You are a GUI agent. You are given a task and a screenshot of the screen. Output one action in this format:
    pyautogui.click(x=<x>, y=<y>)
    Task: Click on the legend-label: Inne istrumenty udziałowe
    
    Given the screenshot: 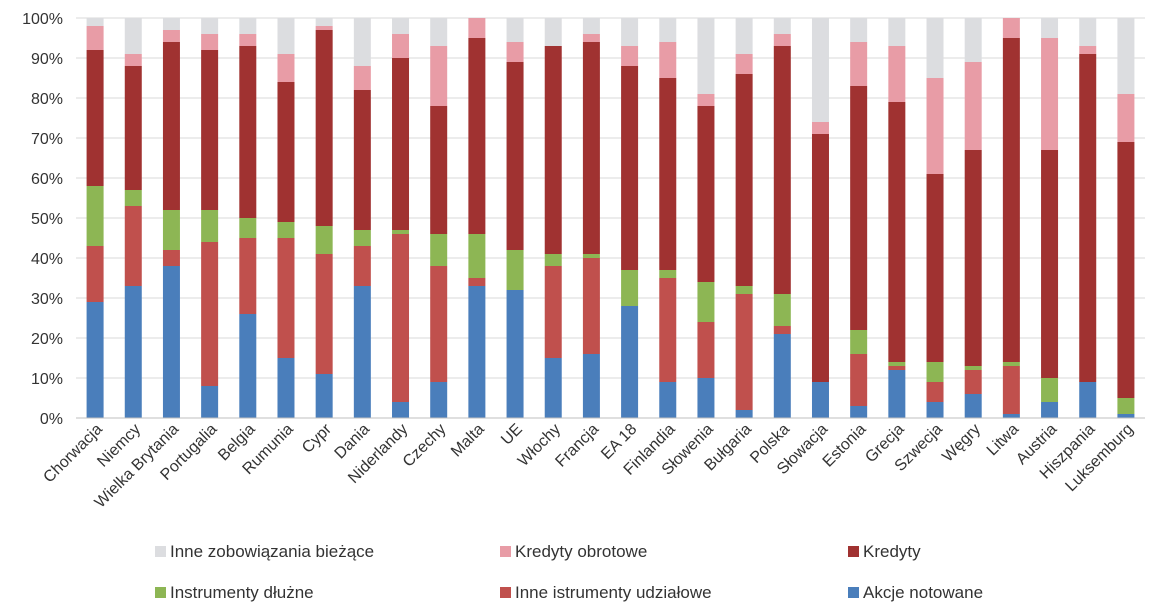 What is the action you would take?
    pyautogui.click(x=613, y=592)
    